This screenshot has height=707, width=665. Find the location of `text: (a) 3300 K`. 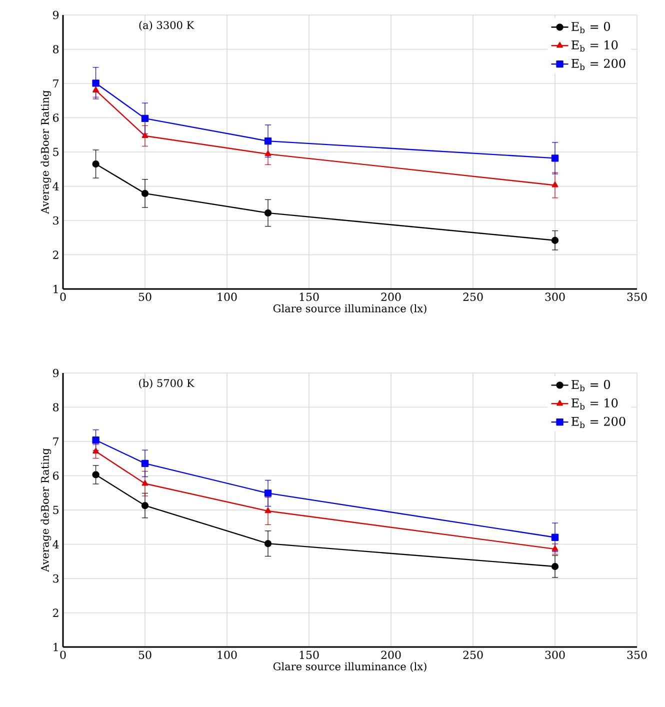

text: (a) 3300 K is located at coordinates (166, 25).